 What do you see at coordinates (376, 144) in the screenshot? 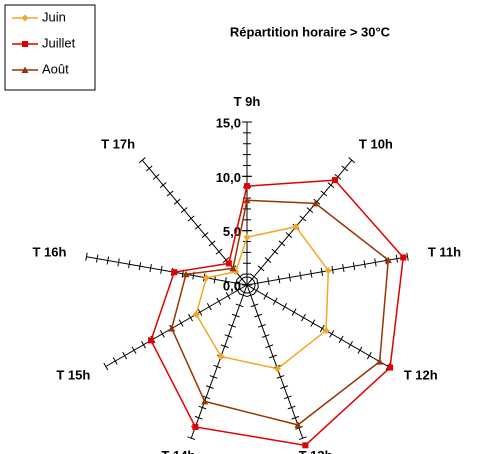
I see `axis-label: T 10h` at bounding box center [376, 144].